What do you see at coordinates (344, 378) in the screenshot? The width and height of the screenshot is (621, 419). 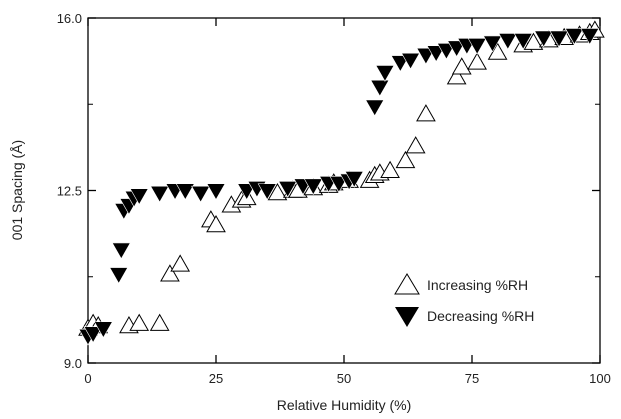 I see `x-tick-label: 50` at bounding box center [344, 378].